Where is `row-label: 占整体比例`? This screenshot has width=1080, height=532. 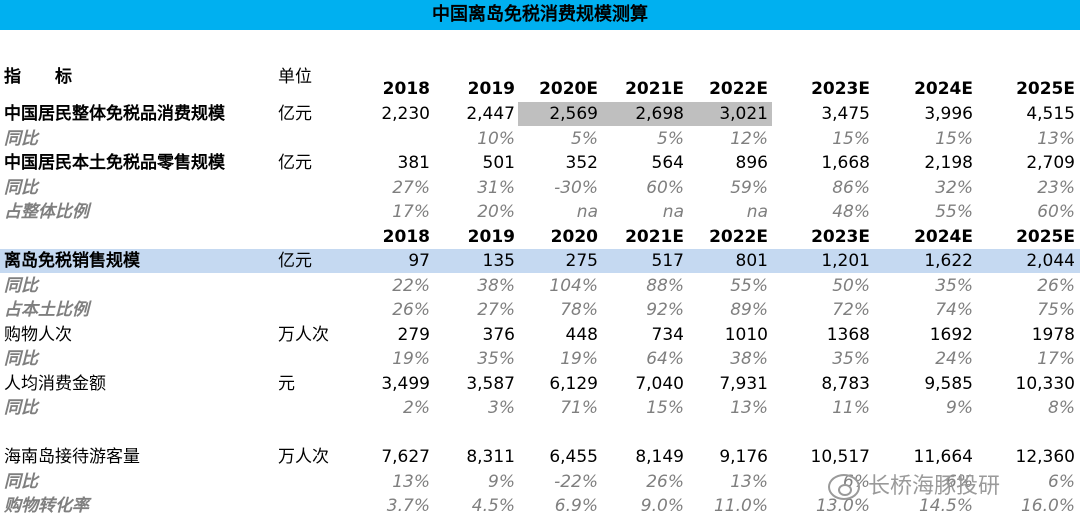 row-label: 占整体比例 is located at coordinates (46, 212).